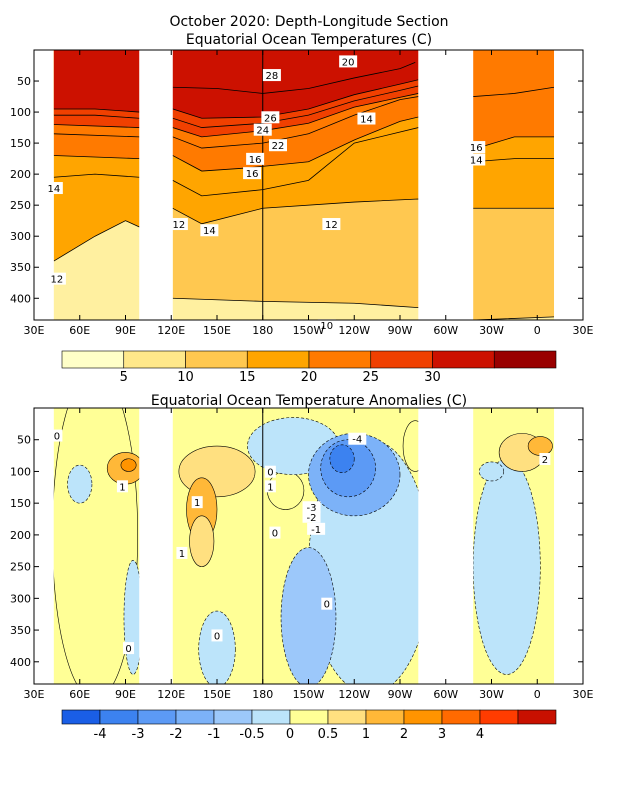  I want to click on contour-label: 26, so click(270, 118).